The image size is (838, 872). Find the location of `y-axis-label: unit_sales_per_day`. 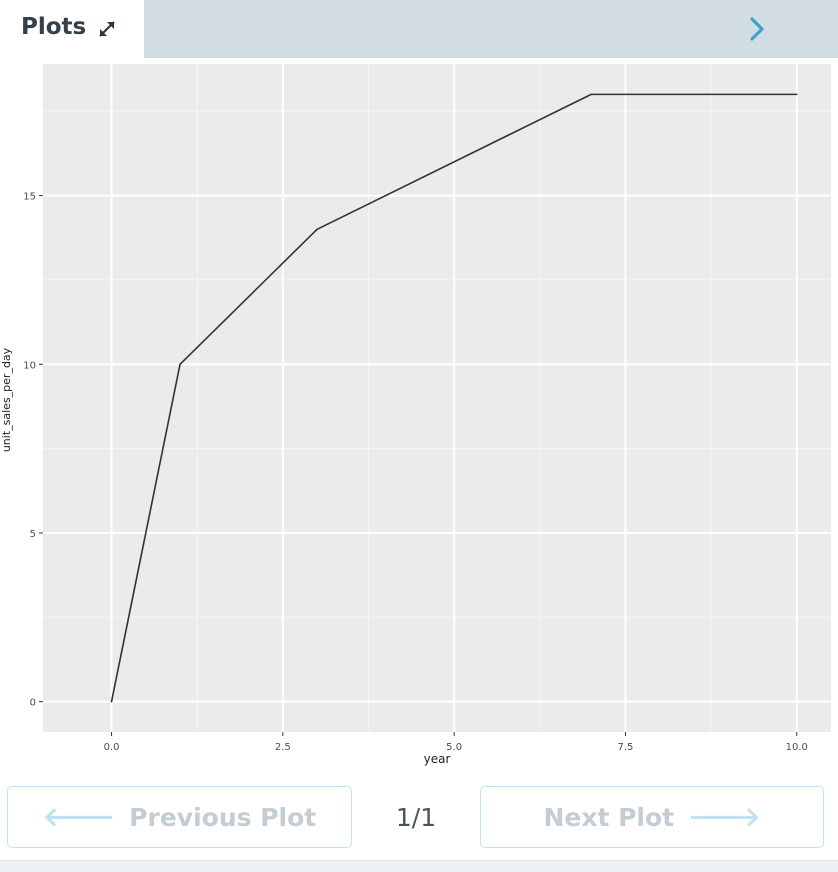

y-axis-label: unit_sales_per_day is located at coordinates (6, 399).